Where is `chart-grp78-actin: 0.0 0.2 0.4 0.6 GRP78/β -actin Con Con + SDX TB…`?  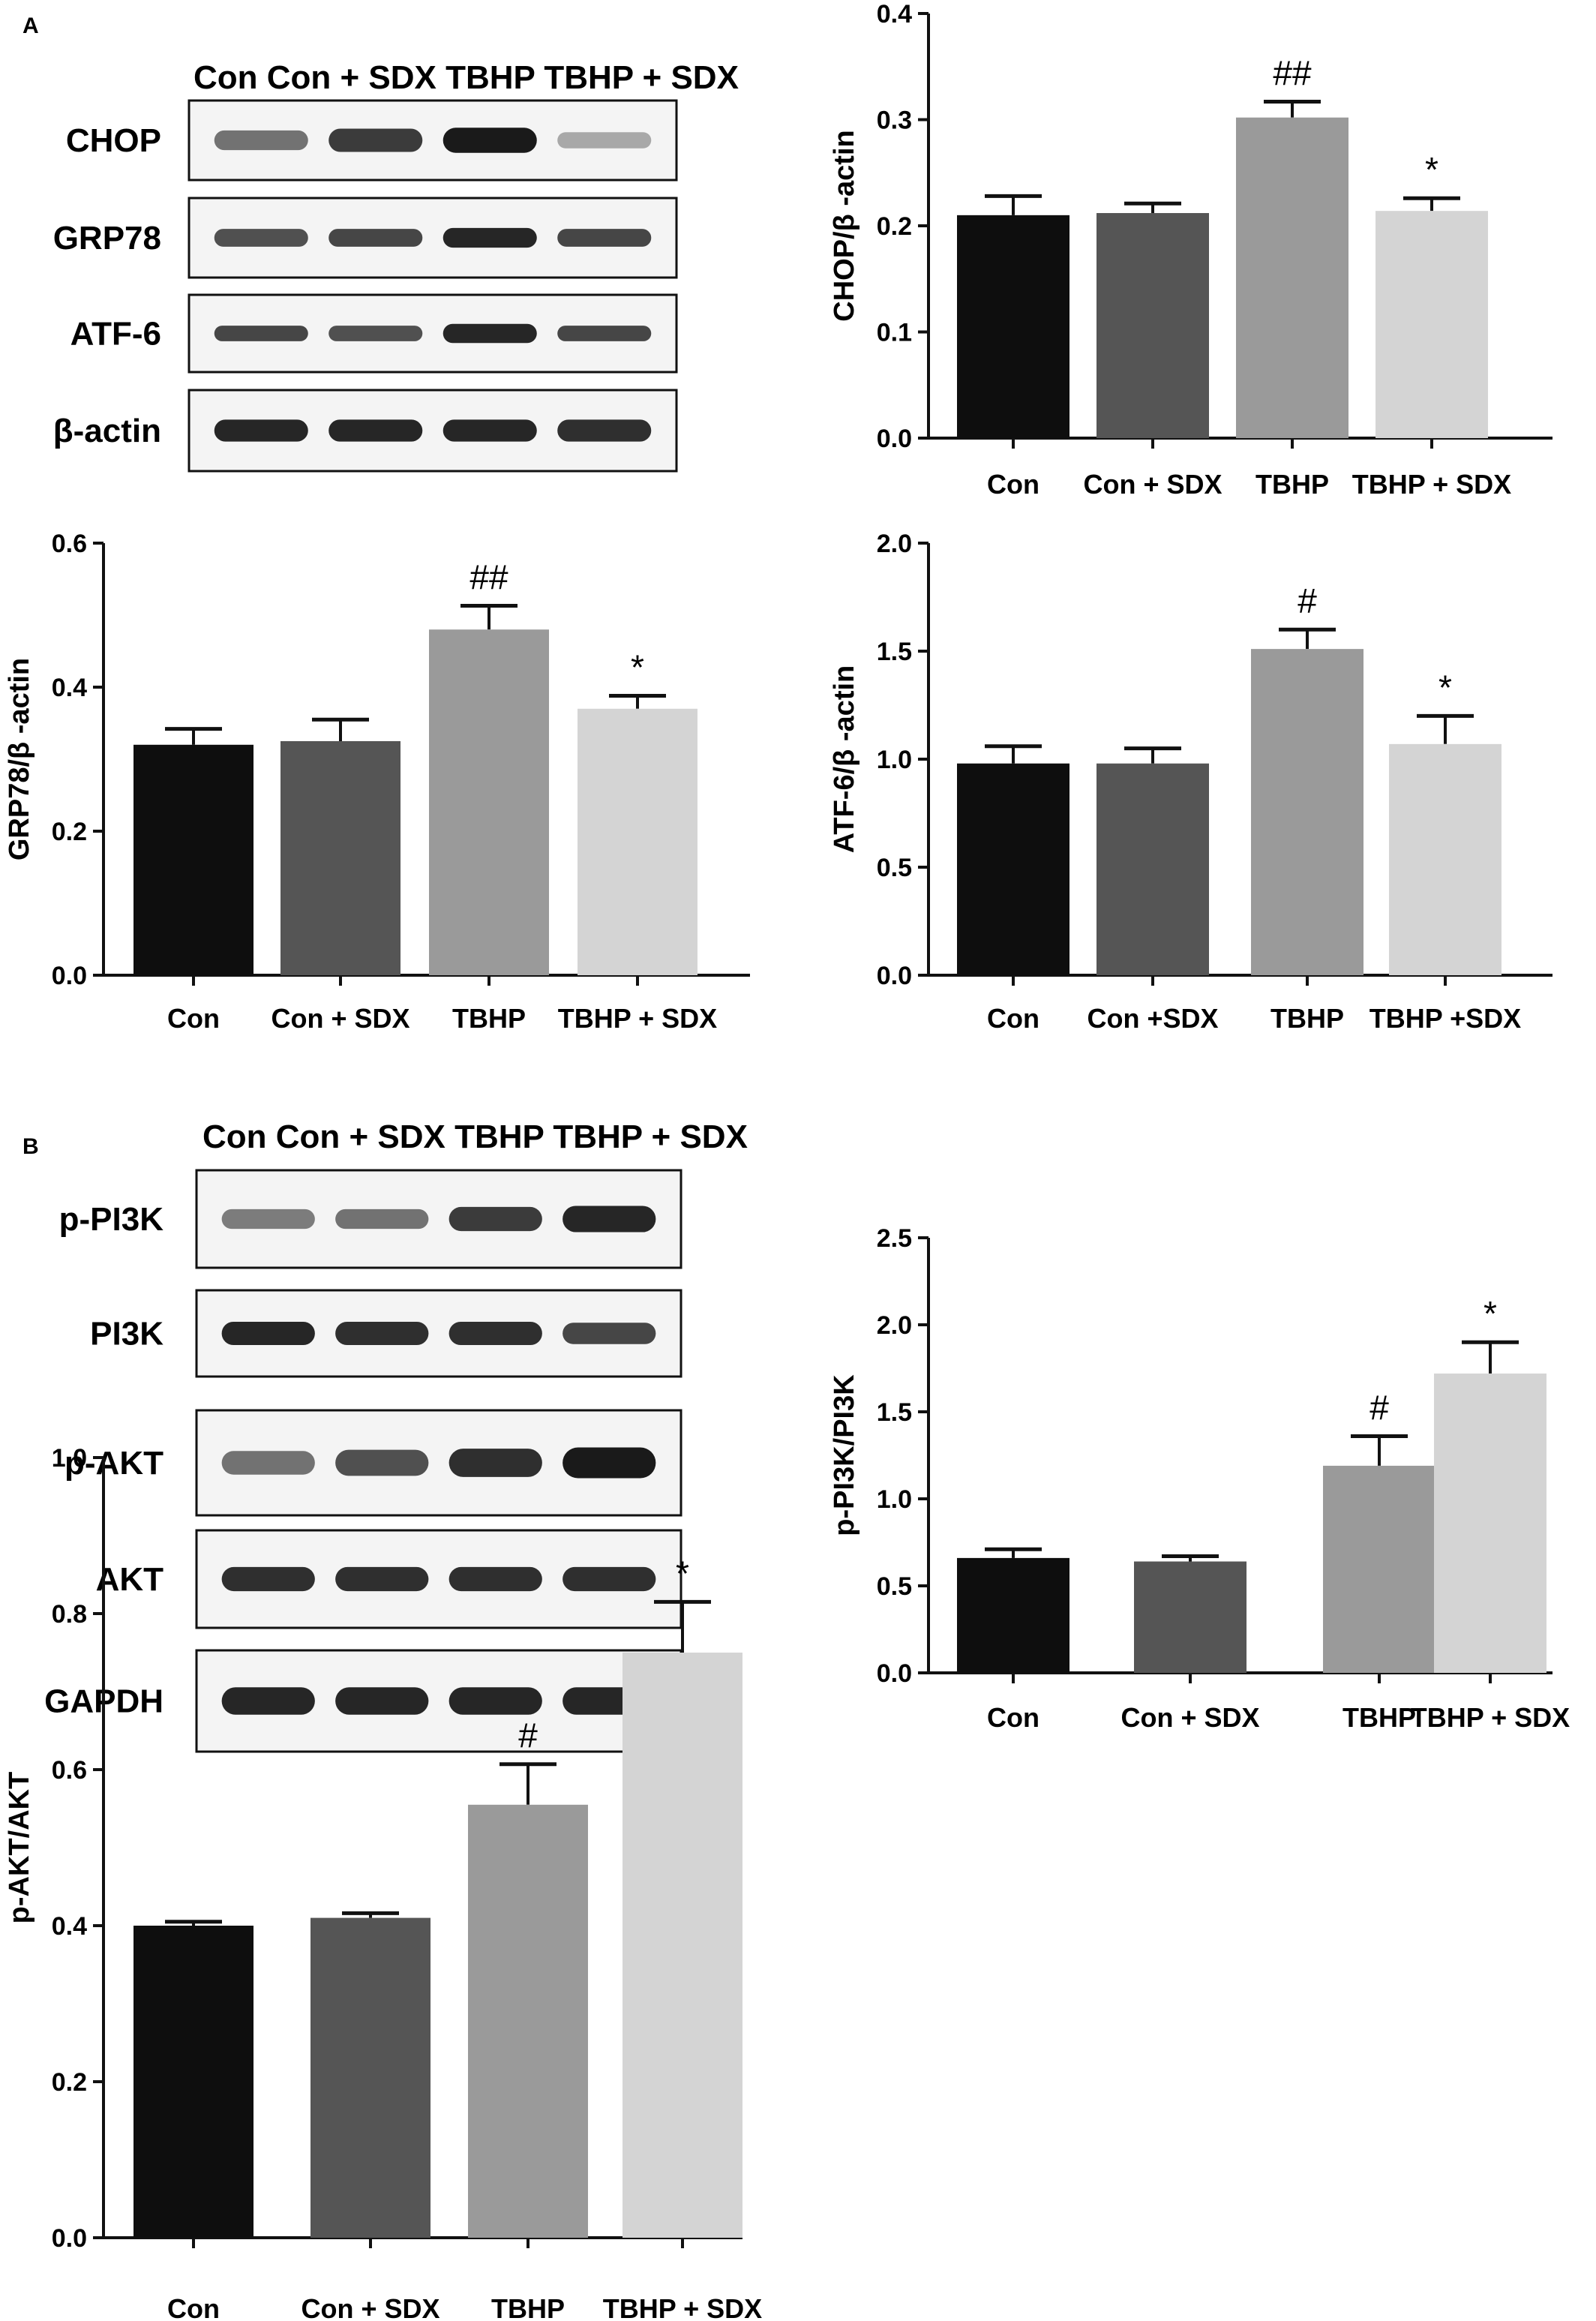
chart-grp78-actin: 0.0 0.2 0.4 0.6 GRP78/β -actin Con Con + SDX TB… is located at coordinates (377, 782).